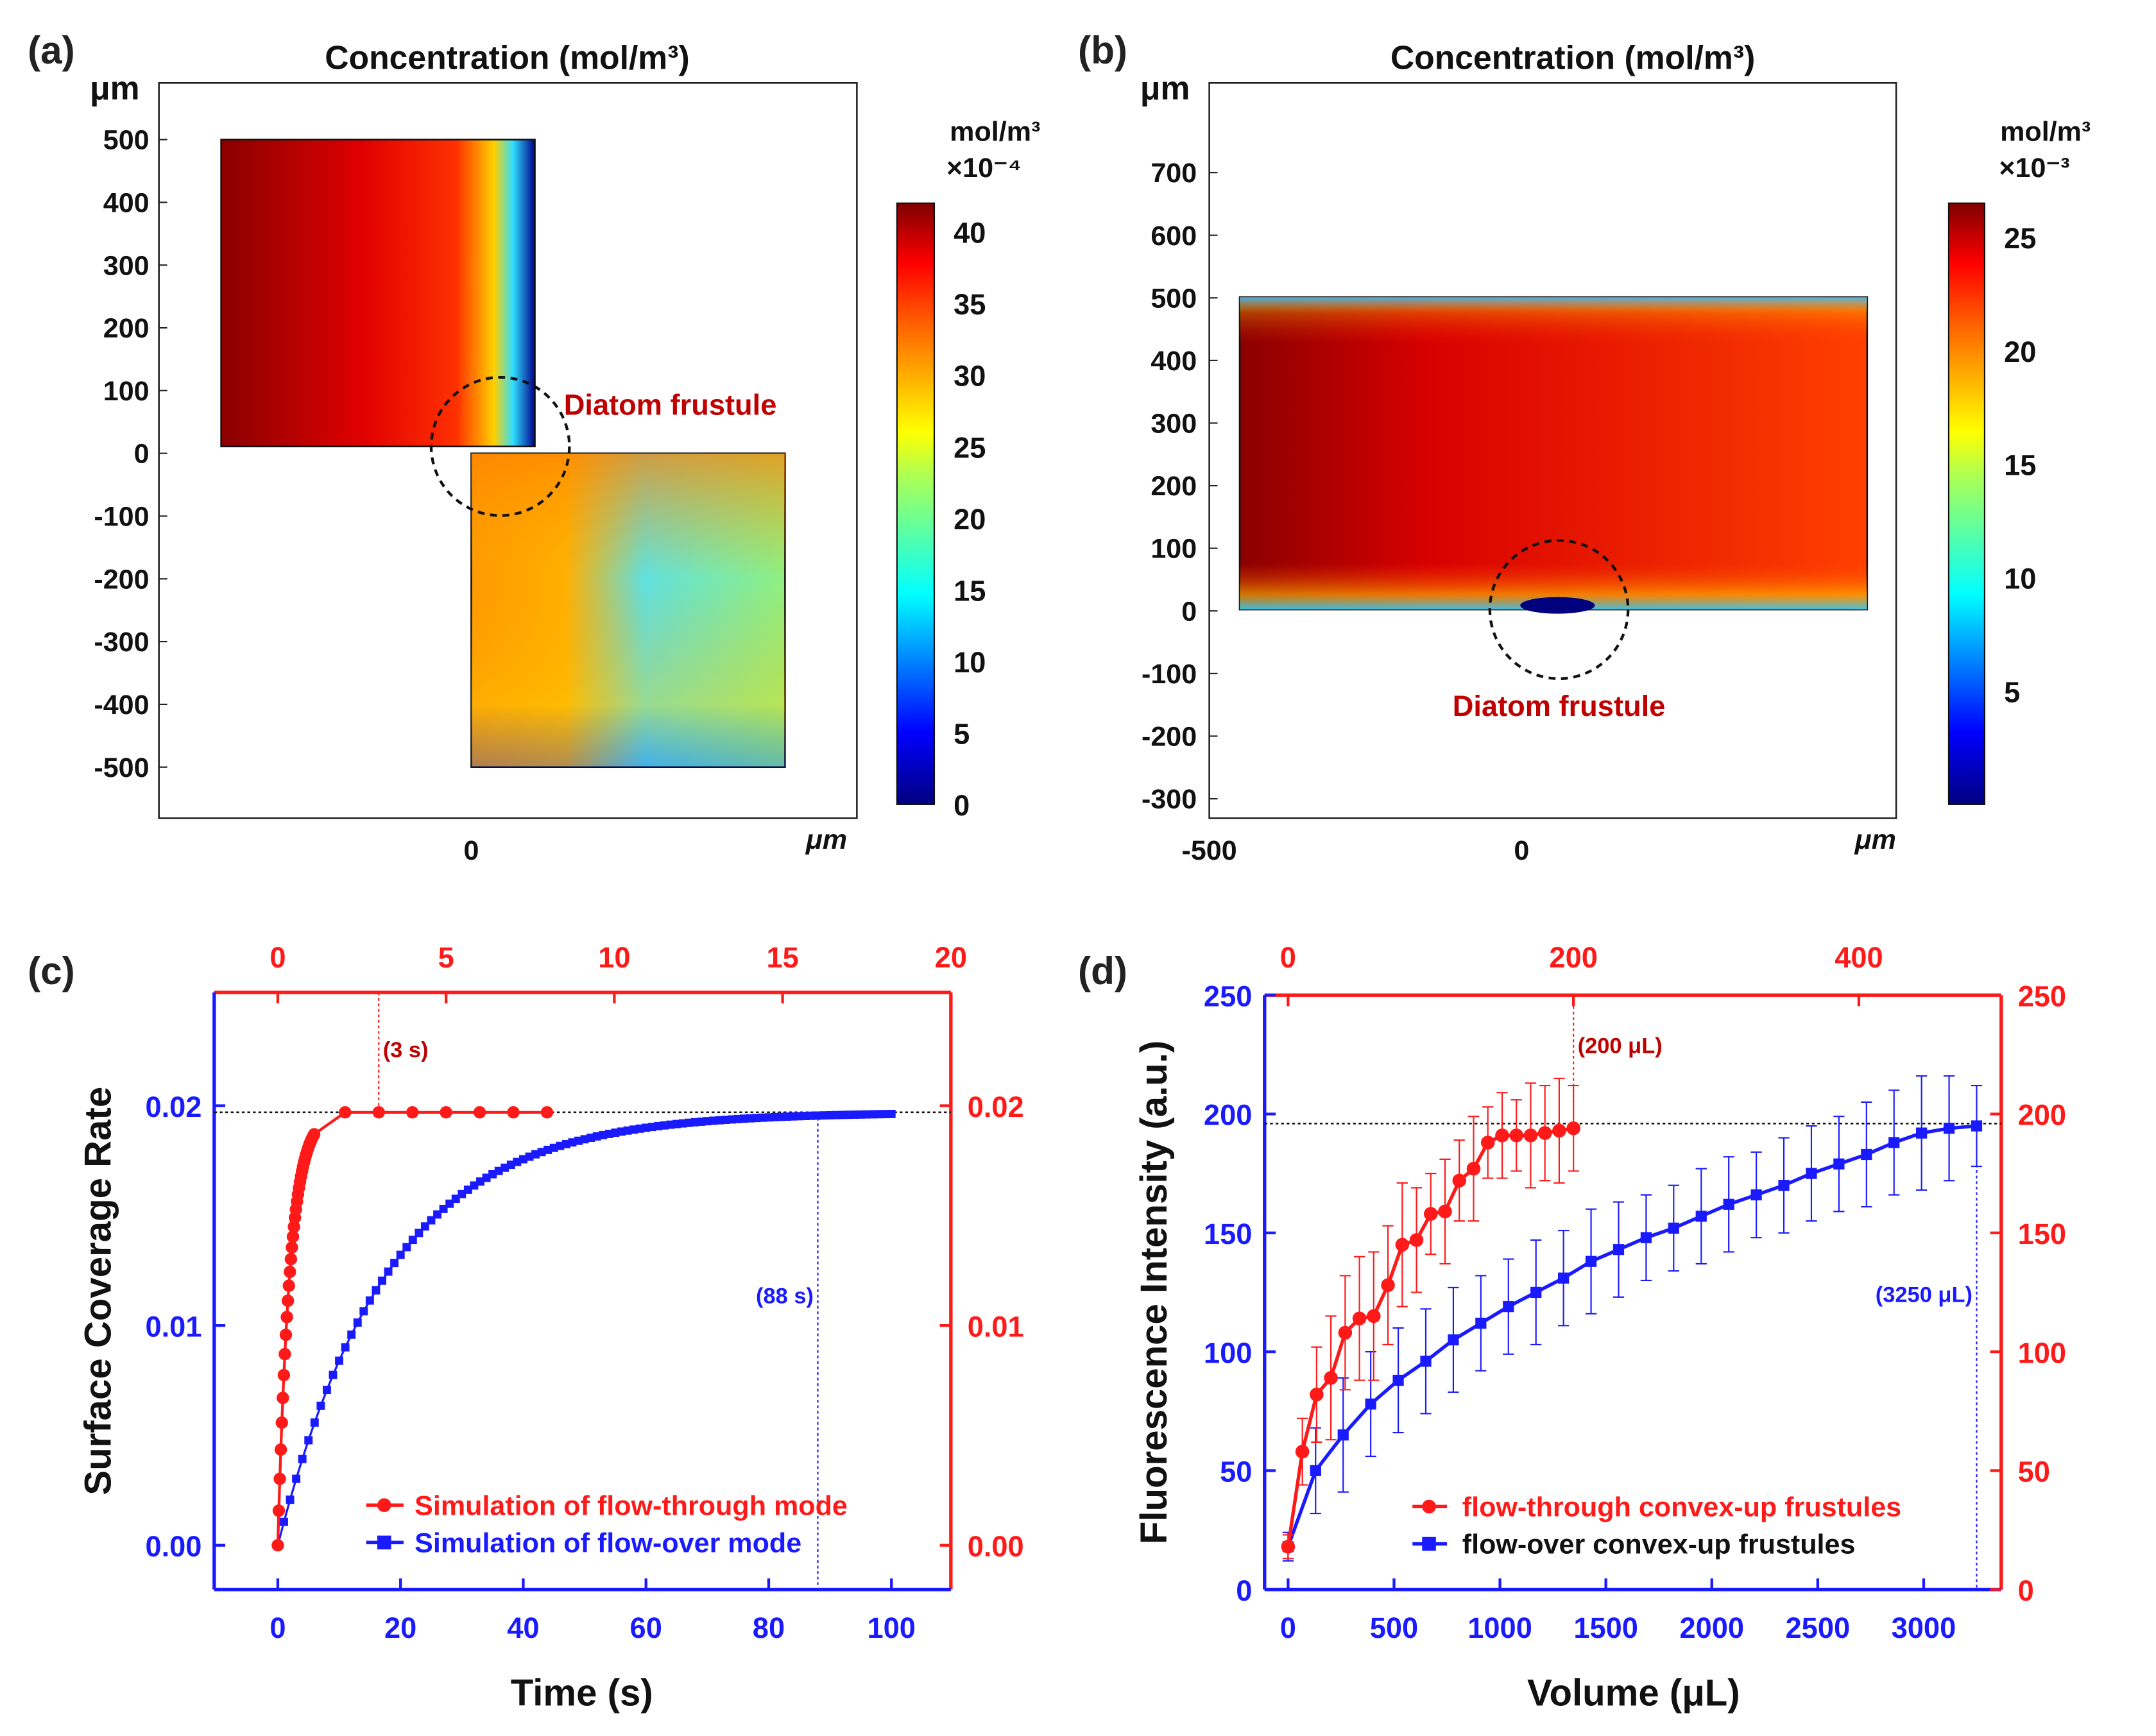 Image resolution: width=2156 pixels, height=1736 pixels. What do you see at coordinates (1500, 1628) in the screenshot?
I see `x-tick-label: 1000` at bounding box center [1500, 1628].